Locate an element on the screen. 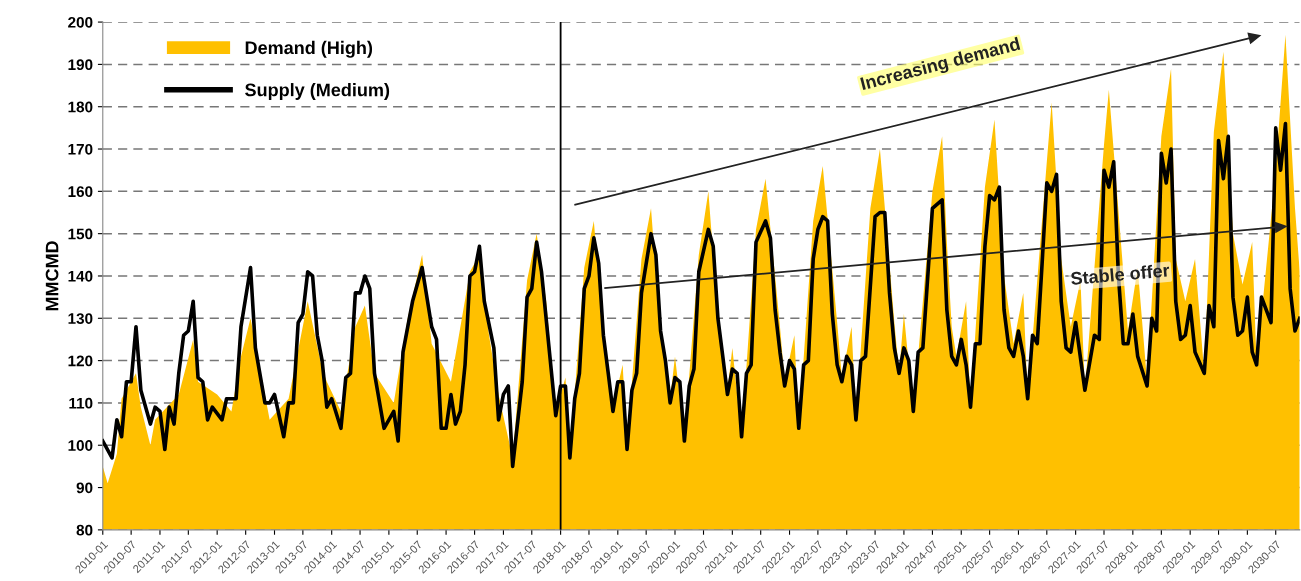 This screenshot has width=1301, height=581. annotation: Stable offer is located at coordinates (1120, 274).